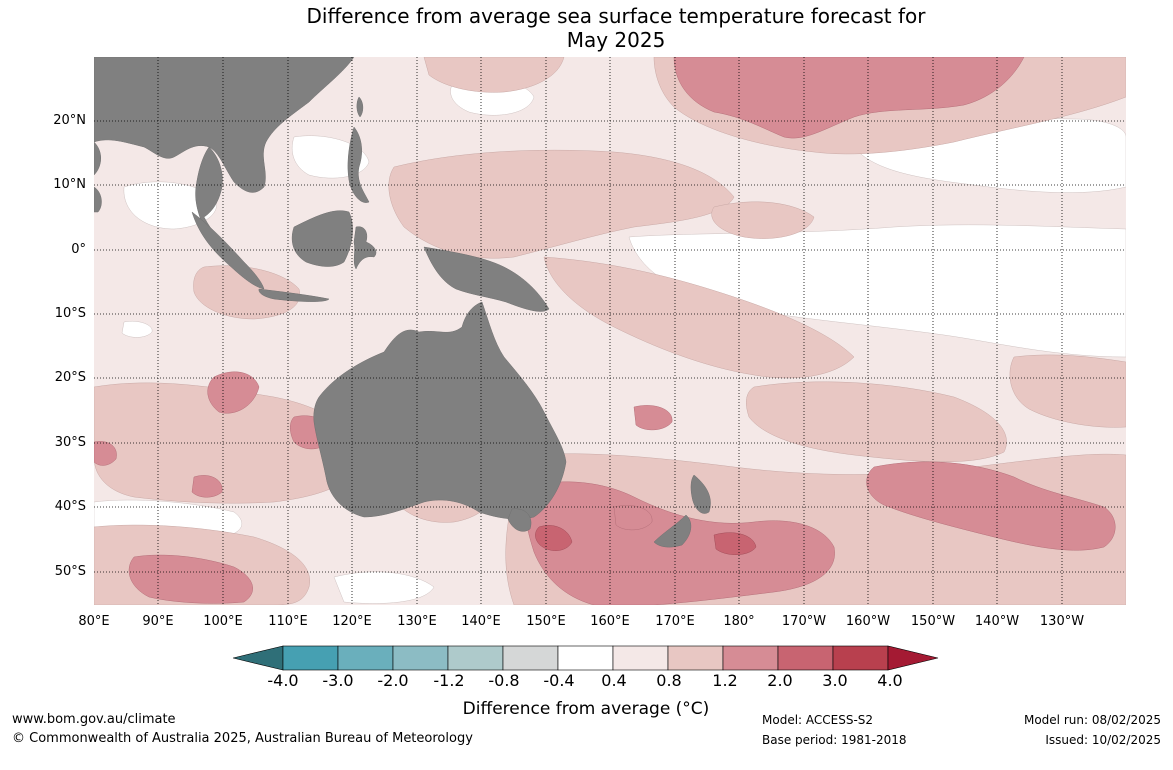  What do you see at coordinates (804, 621) in the screenshot?
I see `lon-label-170w: 170°W` at bounding box center [804, 621].